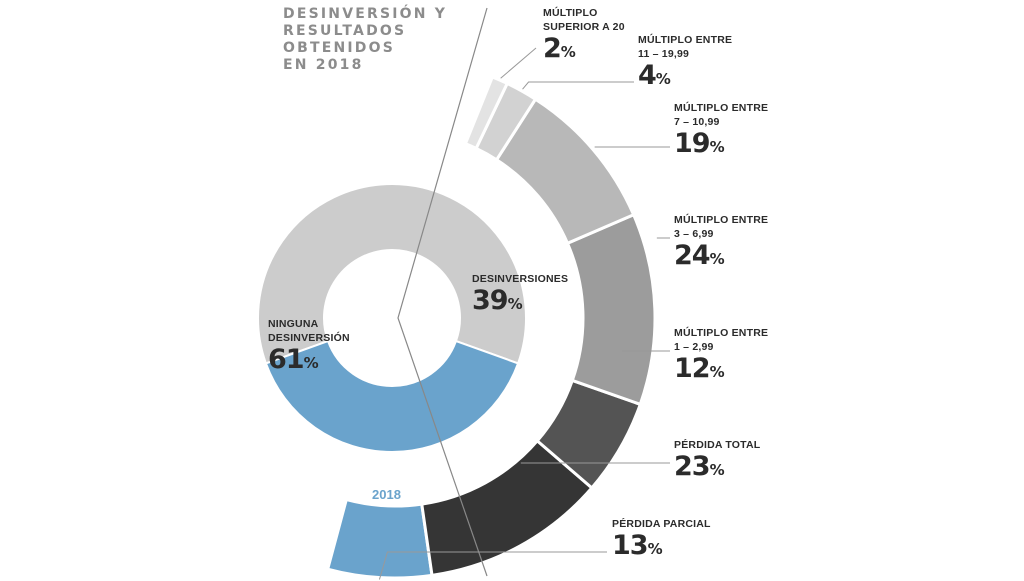  What do you see at coordinates (365, 14) in the screenshot?
I see `title-line: DESINVERSIÓN Y` at bounding box center [365, 14].